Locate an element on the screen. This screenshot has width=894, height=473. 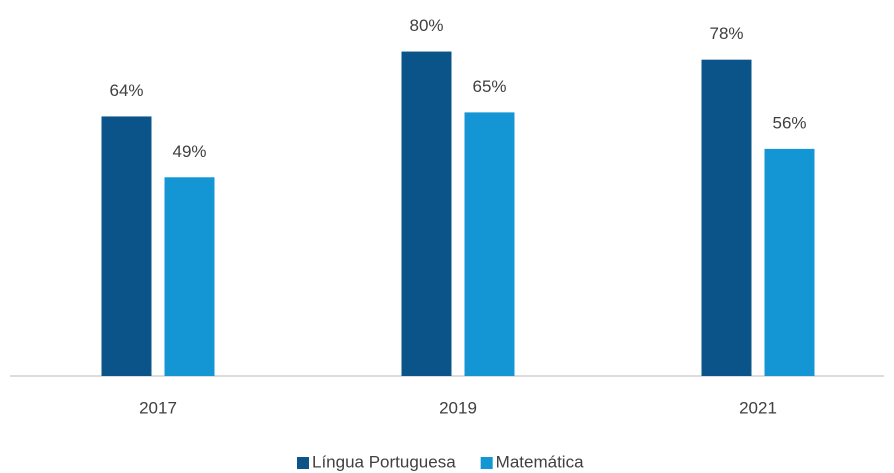
x-tick-label: 2021 is located at coordinates (758, 407).